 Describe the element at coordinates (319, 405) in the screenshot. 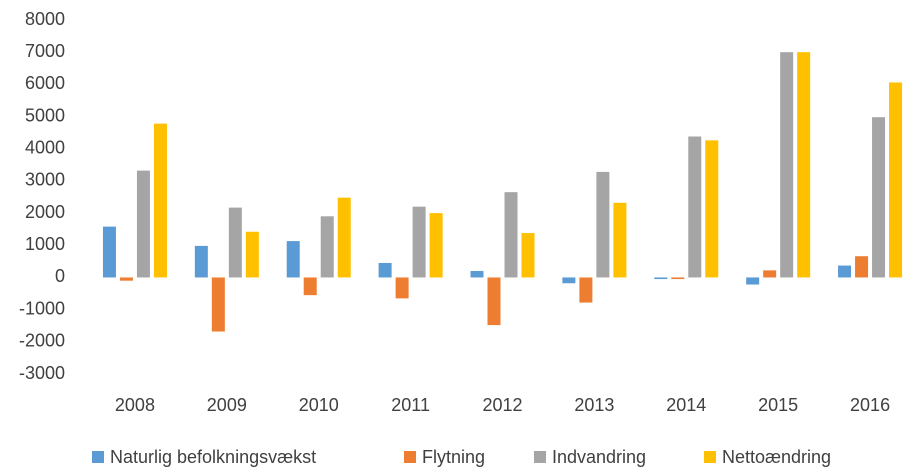

I see `x-tick-label: 2010` at that location.